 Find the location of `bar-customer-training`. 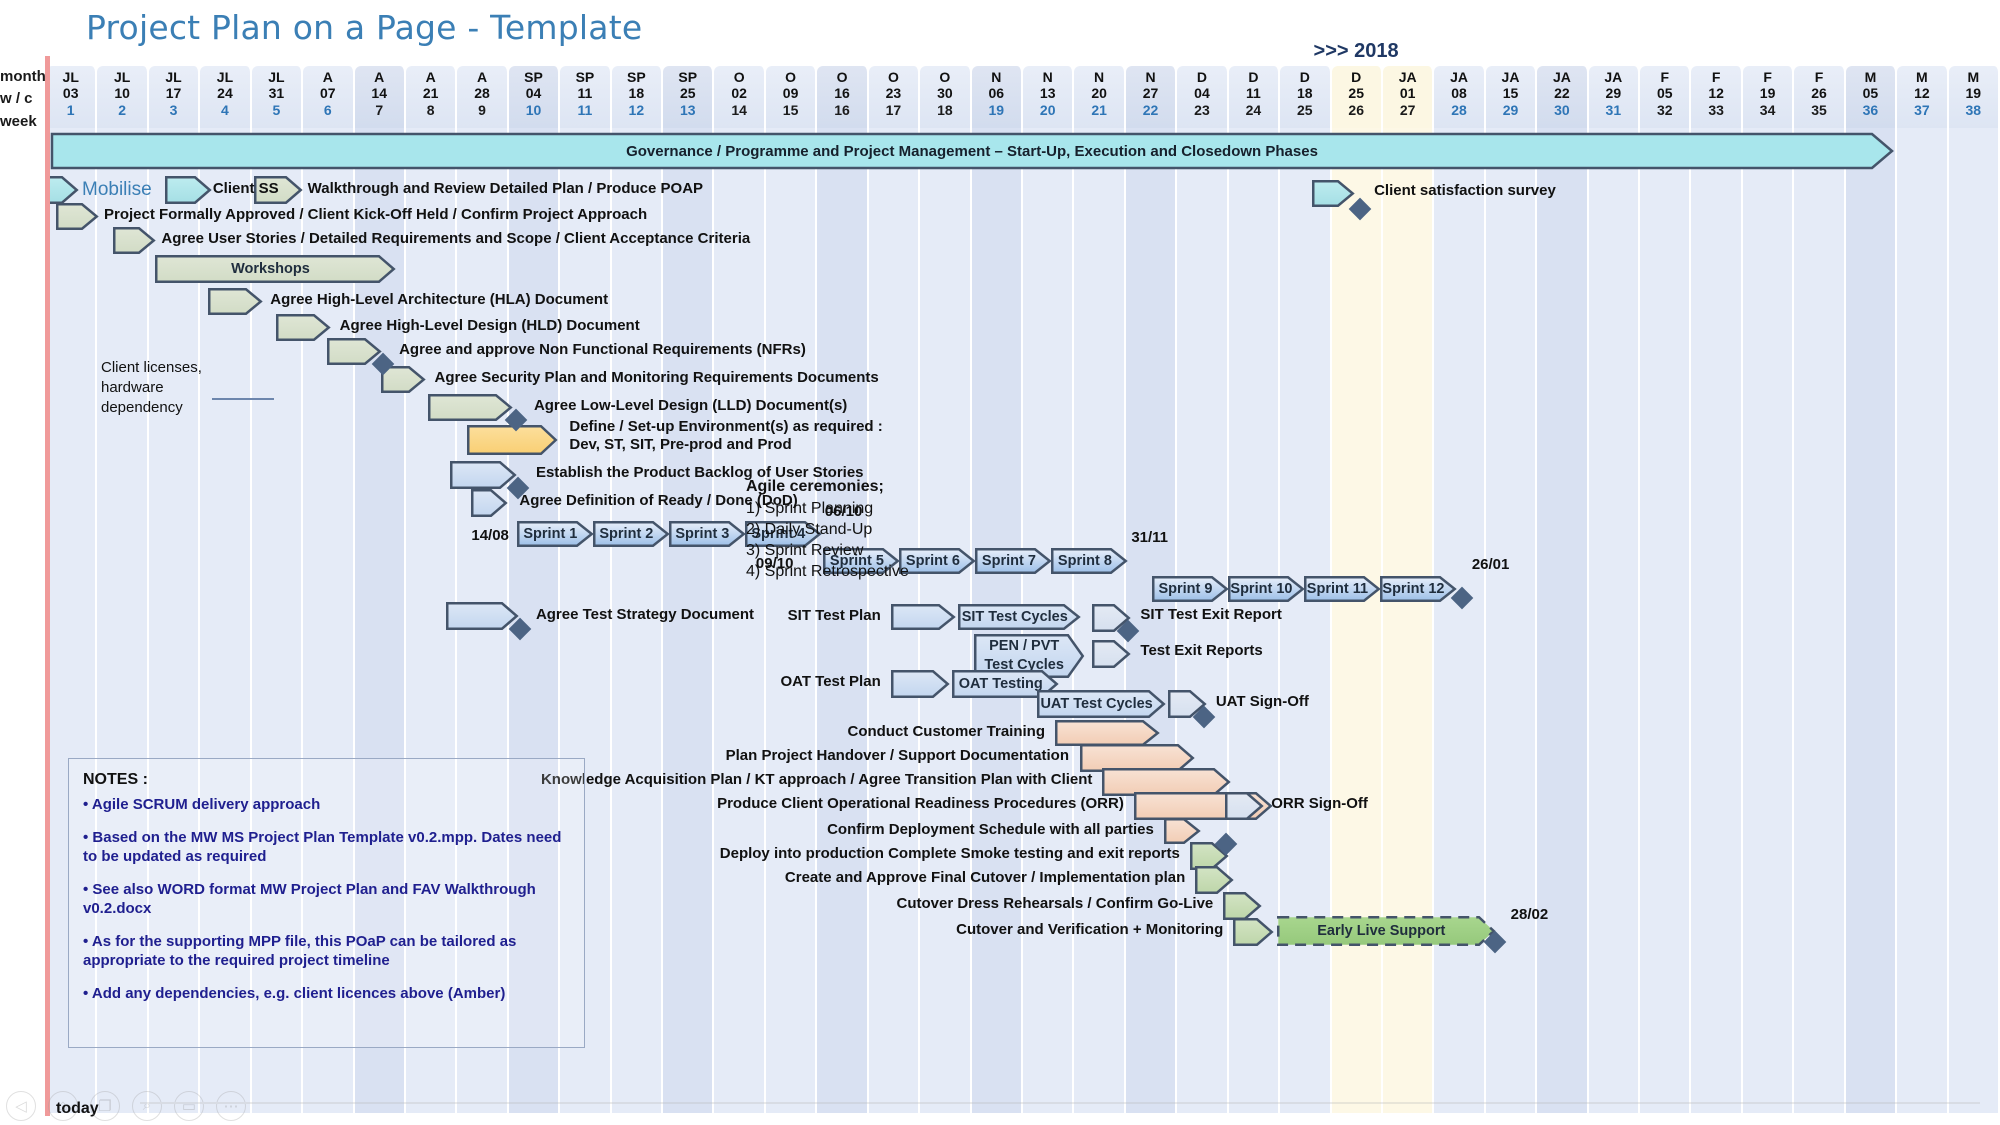

bar-customer-training is located at coordinates (1107, 733).